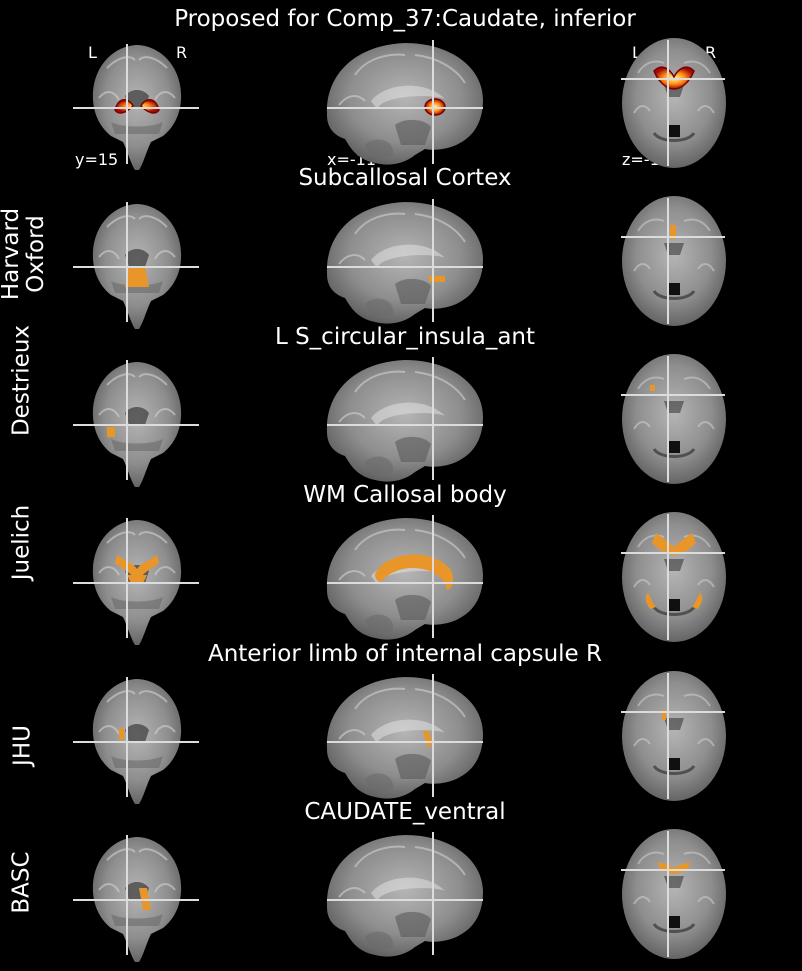 The height and width of the screenshot is (971, 802). Describe the element at coordinates (404, 421) in the screenshot. I see `sagittal-slice-destrieux` at that location.